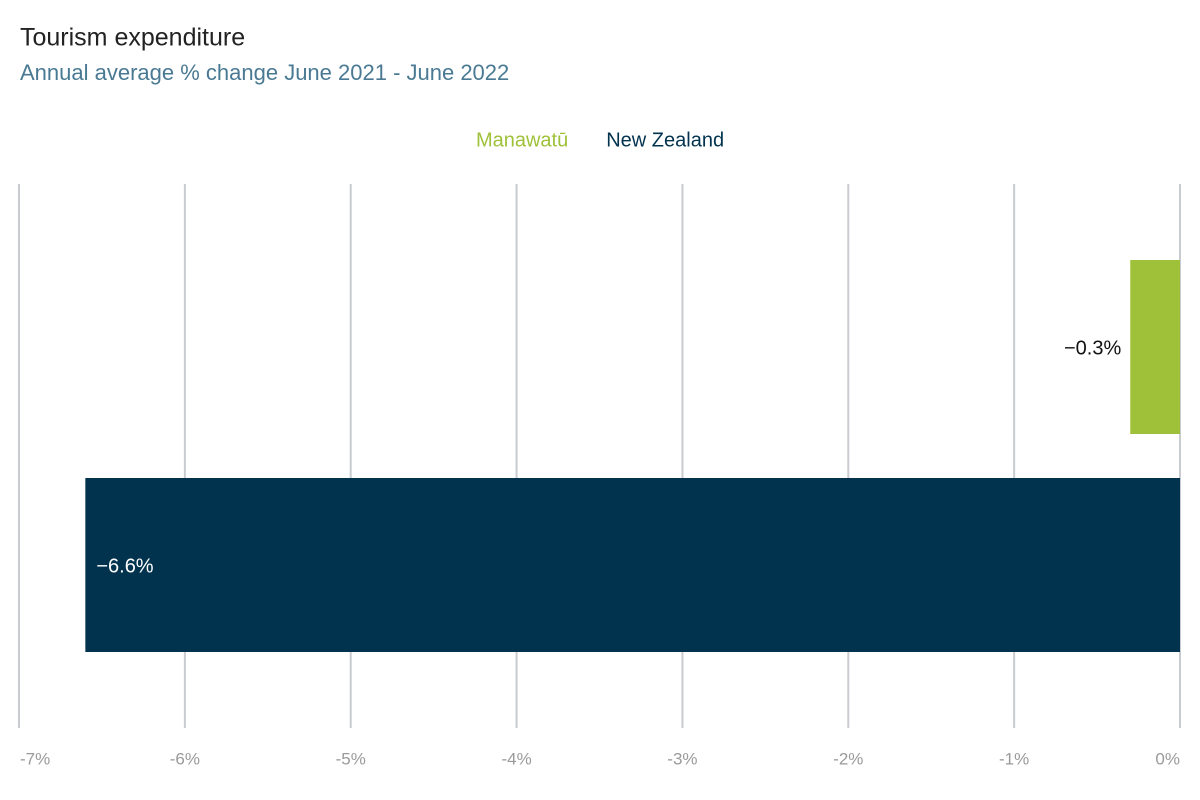 The image size is (1200, 800). What do you see at coordinates (132, 38) in the screenshot?
I see `chart-title: Tourism expenditure` at bounding box center [132, 38].